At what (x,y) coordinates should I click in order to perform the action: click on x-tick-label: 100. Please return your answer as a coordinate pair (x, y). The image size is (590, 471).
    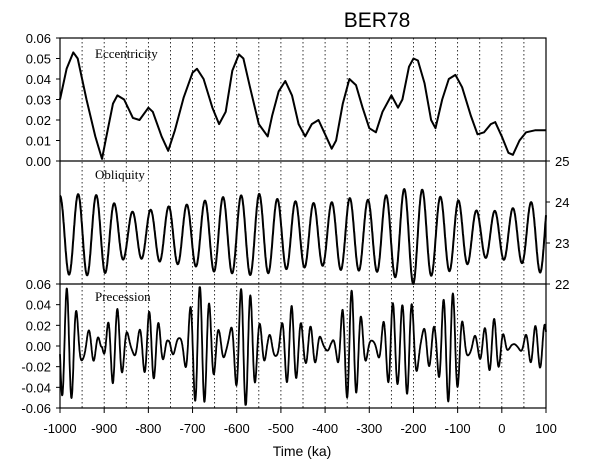
    Looking at the image, I should click on (546, 428).